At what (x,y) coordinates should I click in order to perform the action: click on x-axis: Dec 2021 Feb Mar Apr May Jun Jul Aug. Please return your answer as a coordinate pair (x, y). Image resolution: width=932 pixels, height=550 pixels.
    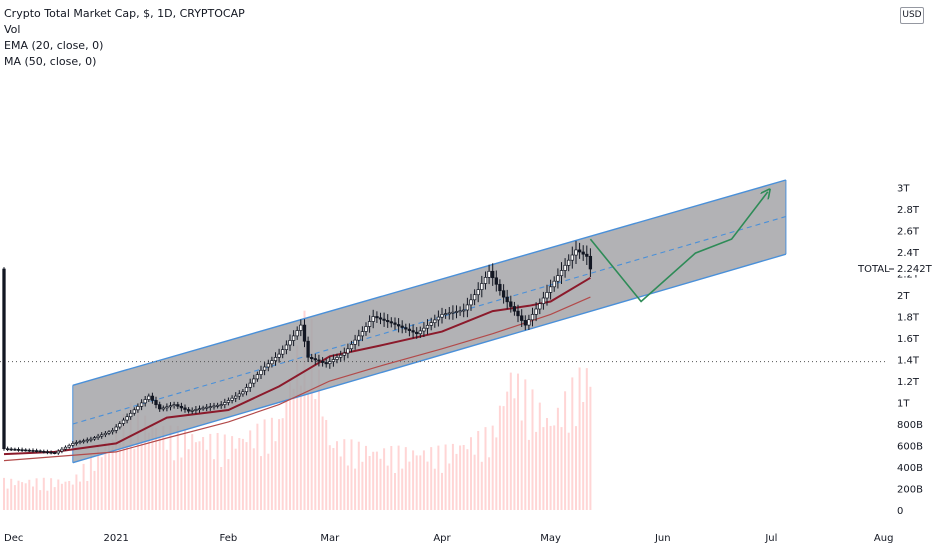
    Looking at the image, I should click on (448, 538).